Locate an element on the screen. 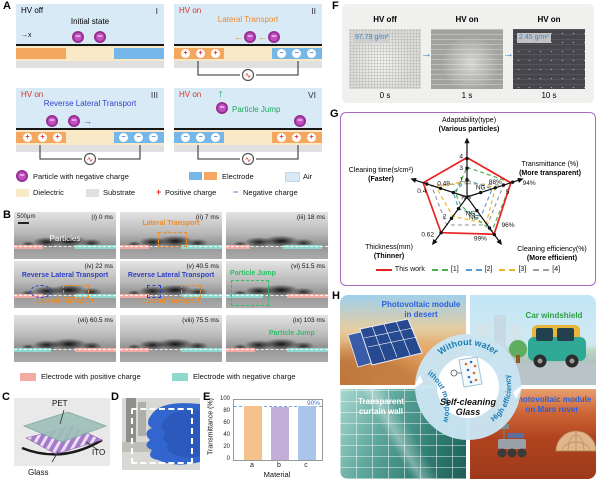  bar-a is located at coordinates (253, 433).